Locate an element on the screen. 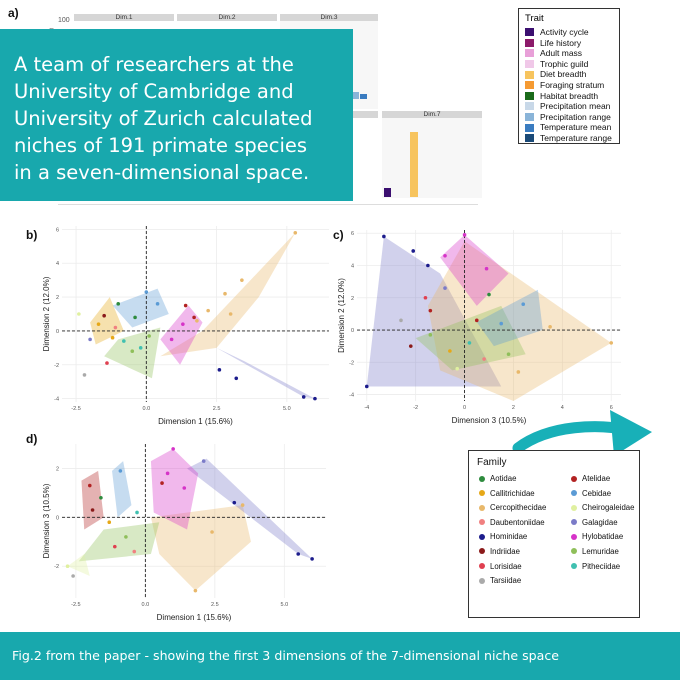 This screenshot has height=680, width=680. hull-galagidae is located at coordinates (265, 373).